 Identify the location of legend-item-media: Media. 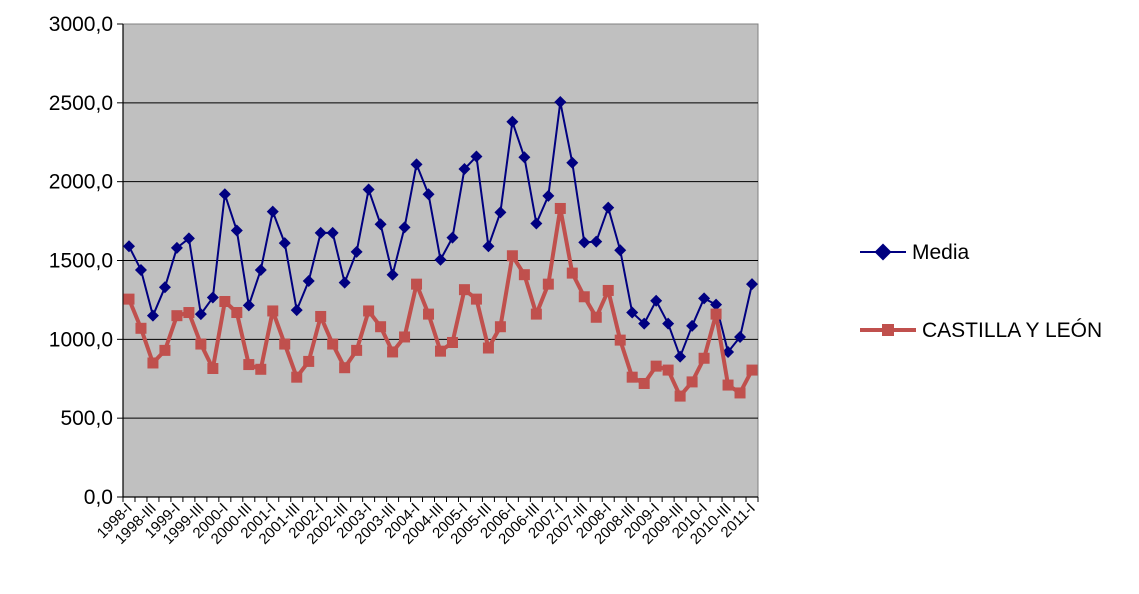
(915, 252).